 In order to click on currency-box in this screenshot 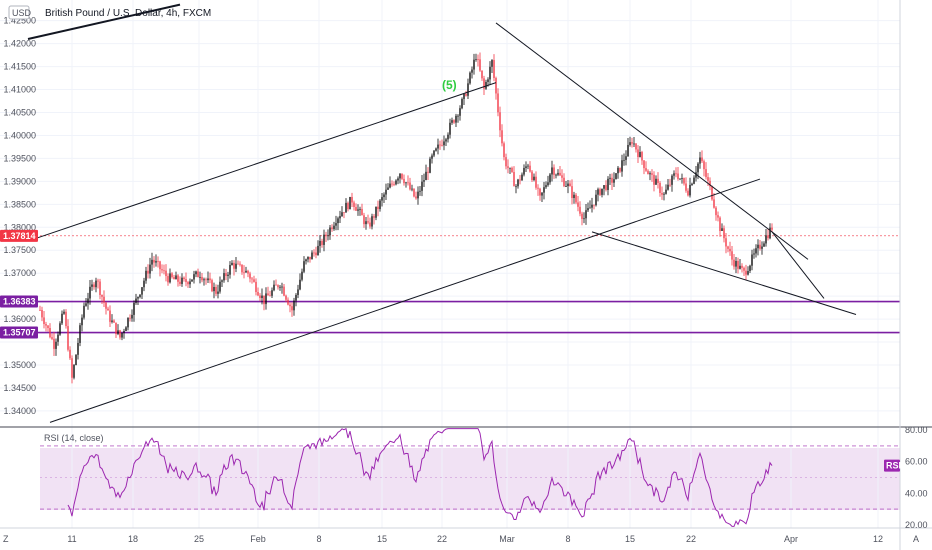, I will do `click(19, 12)`.